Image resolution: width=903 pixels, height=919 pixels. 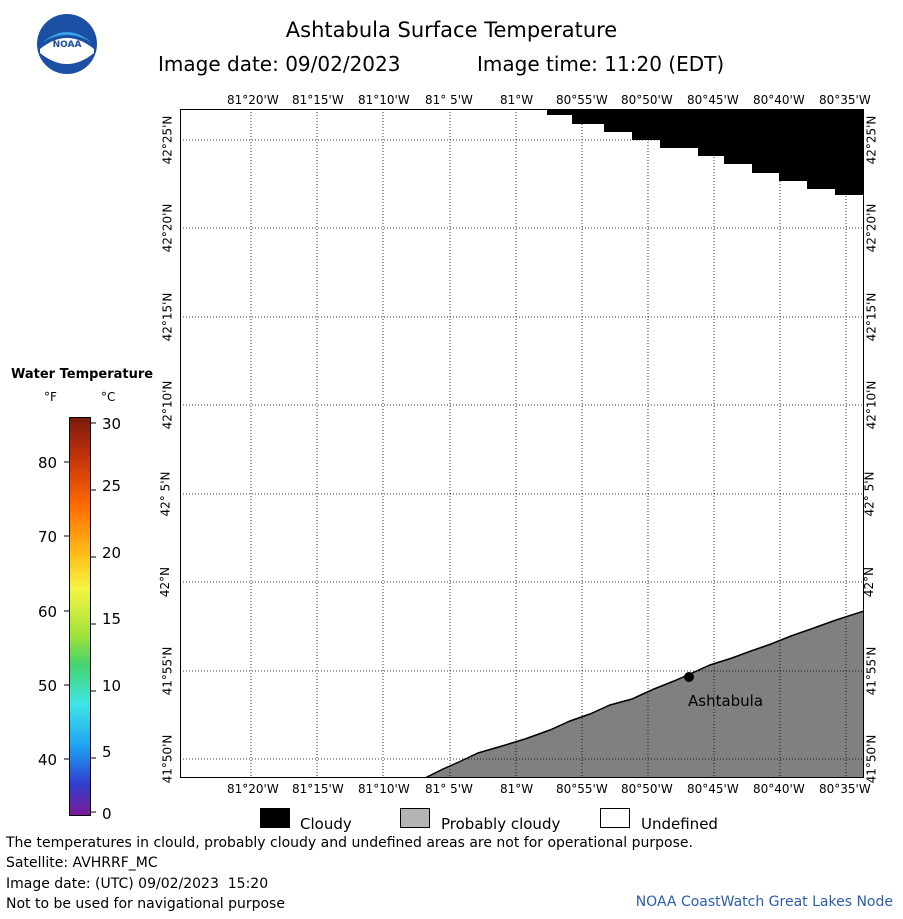 I want to click on lon-label-top: 80°45'W, so click(x=713, y=100).